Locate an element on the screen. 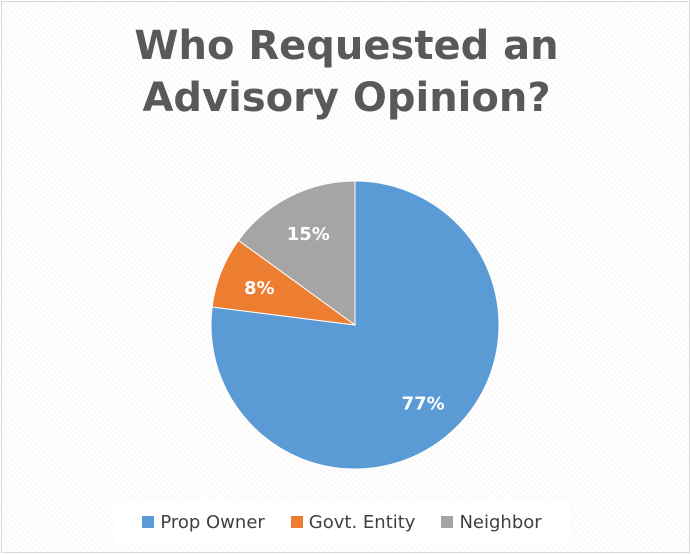 This screenshot has height=554, width=691. legend-label-govt-entity: Govt. Entity is located at coordinates (362, 522).